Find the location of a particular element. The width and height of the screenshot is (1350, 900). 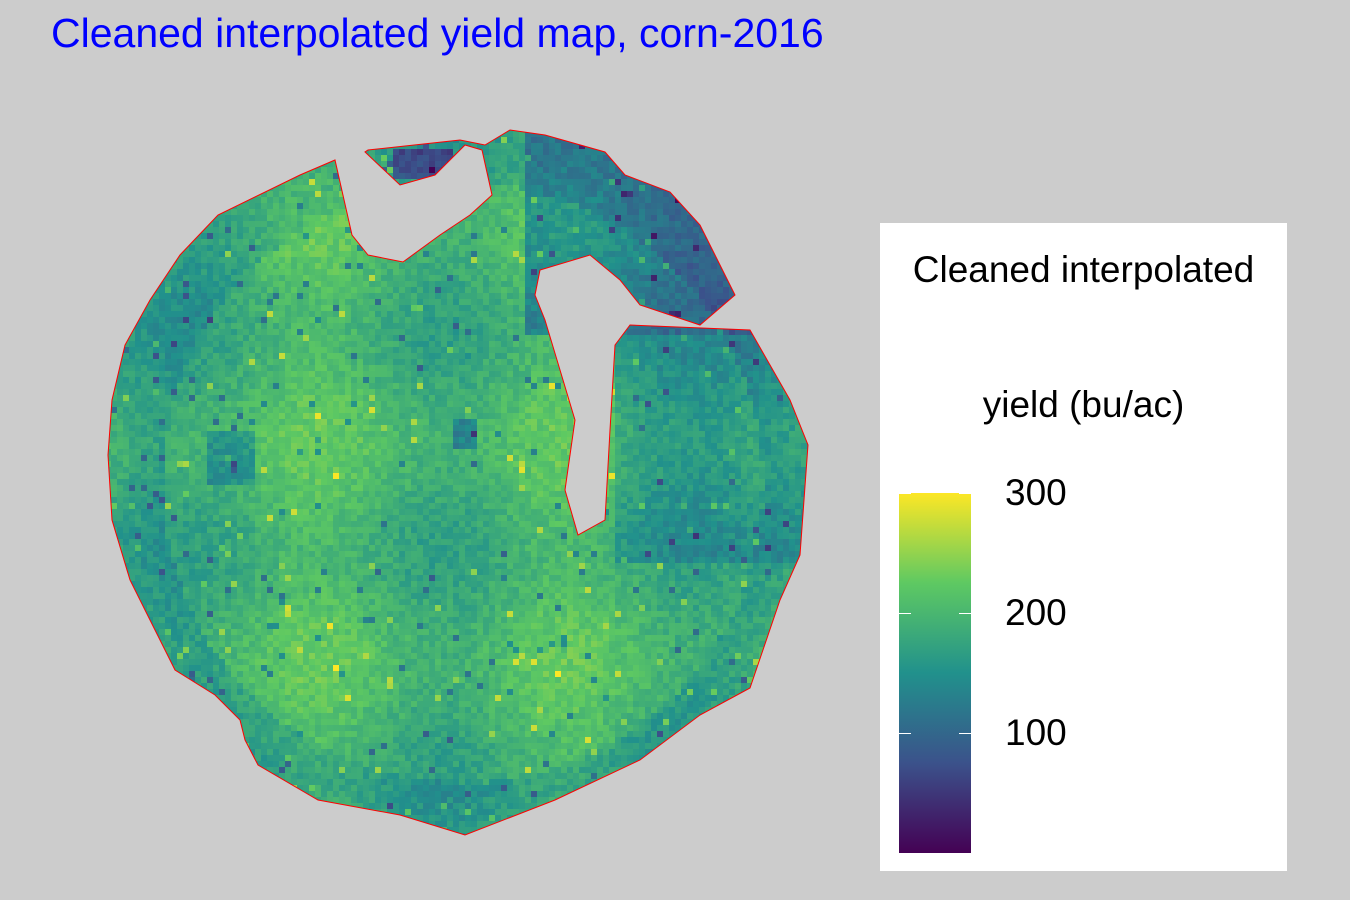

legend-tick-label: 100 is located at coordinates (1036, 732).